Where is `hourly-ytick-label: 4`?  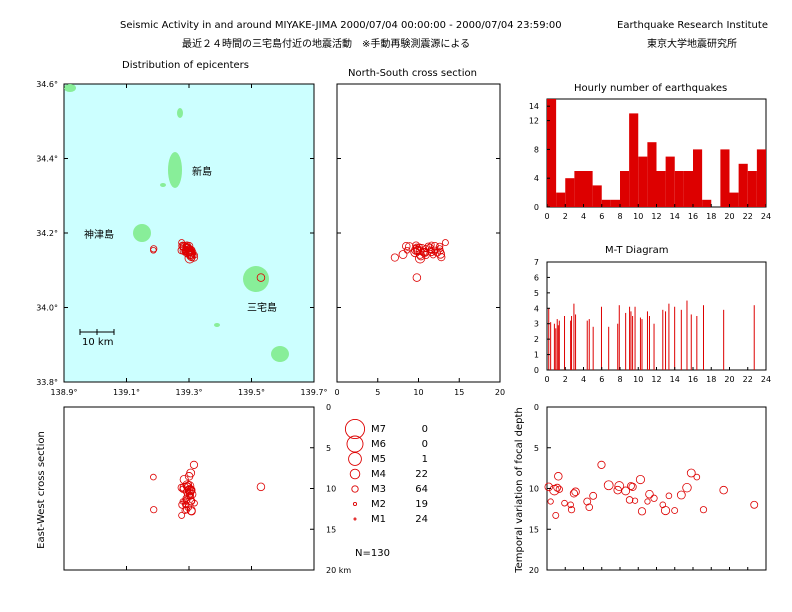 hourly-ytick-label: 4 is located at coordinates (536, 178).